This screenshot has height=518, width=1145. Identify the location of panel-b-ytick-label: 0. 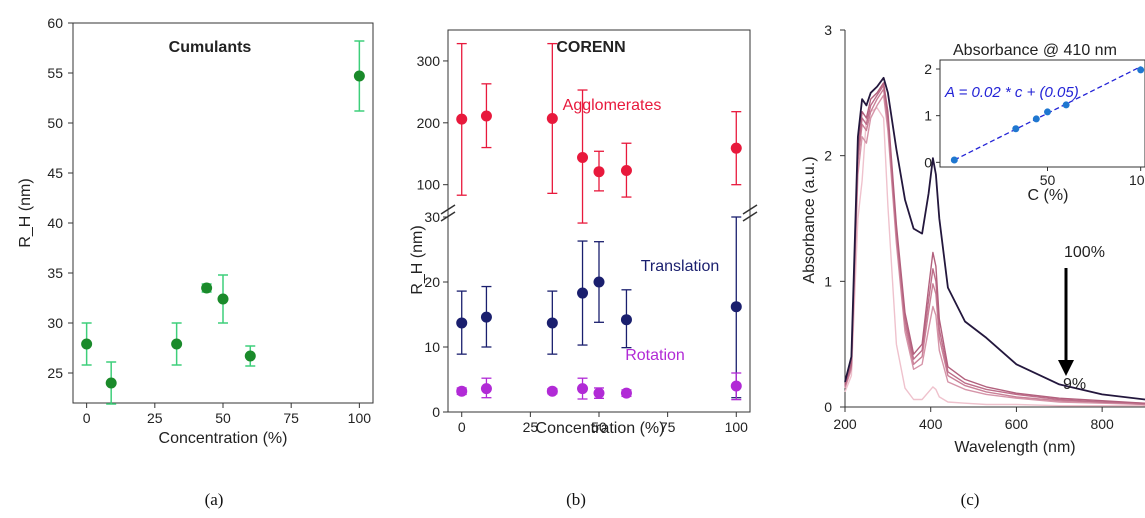
(436, 412).